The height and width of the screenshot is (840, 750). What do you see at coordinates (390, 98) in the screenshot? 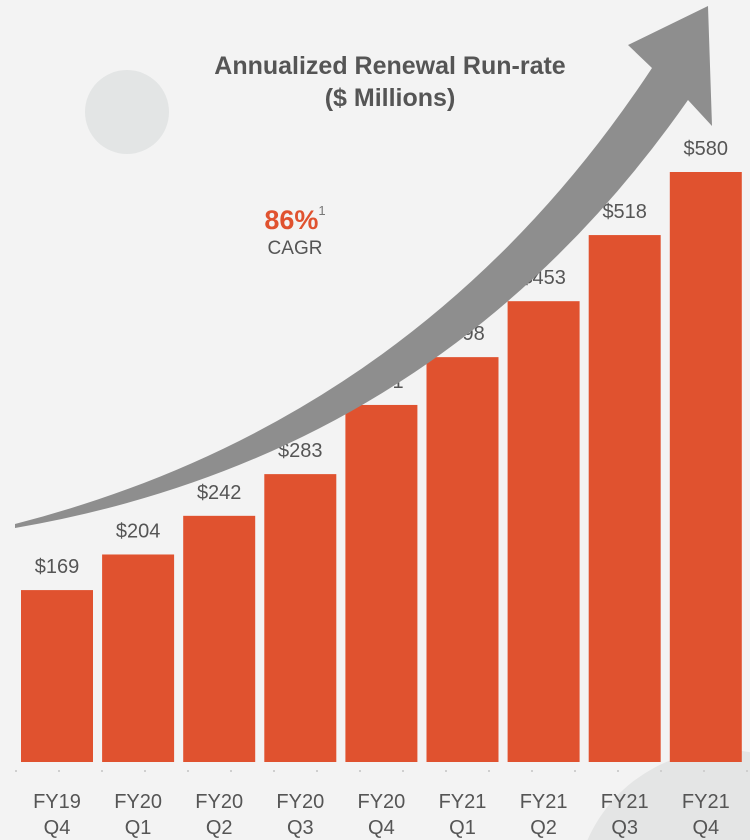
I see `subtitle-text: ($ Millions)` at bounding box center [390, 98].